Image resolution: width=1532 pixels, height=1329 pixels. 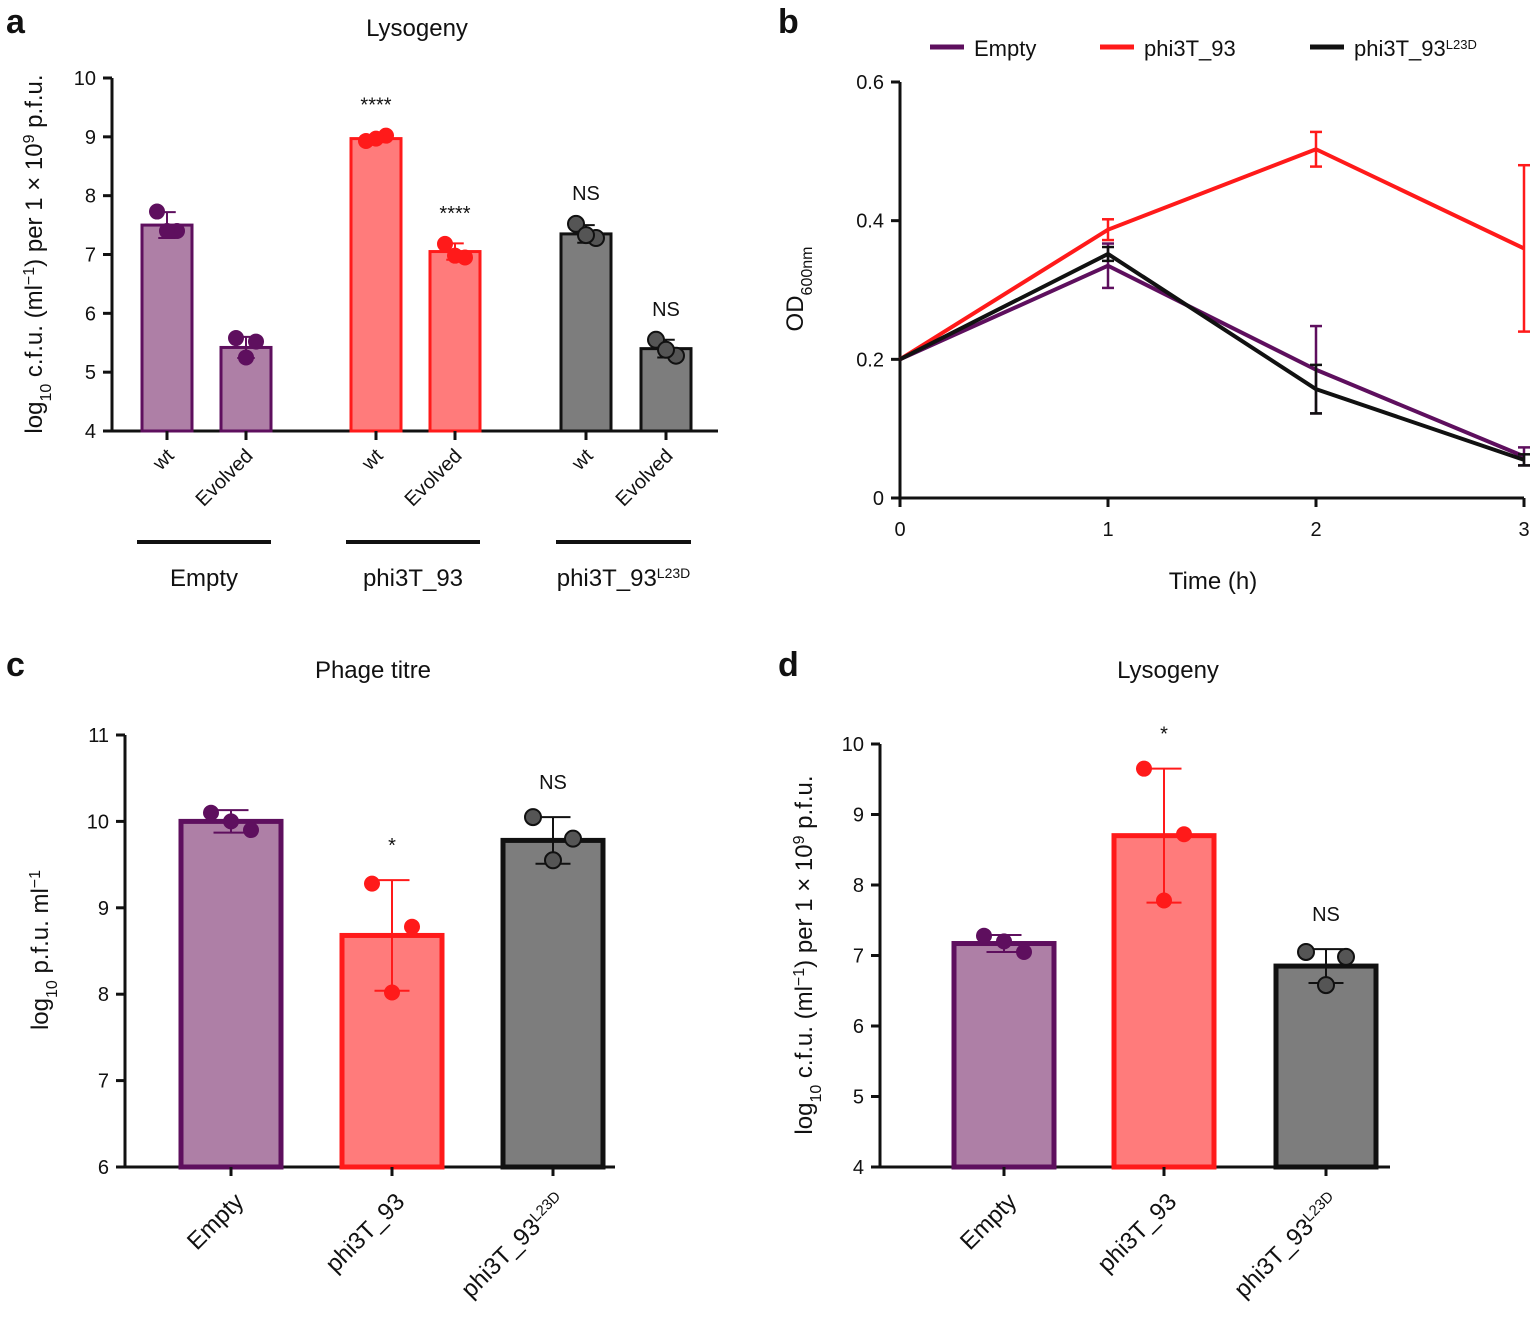 What do you see at coordinates (870, 360) in the screenshot?
I see `panel-b-ytick-label: 0.2` at bounding box center [870, 360].